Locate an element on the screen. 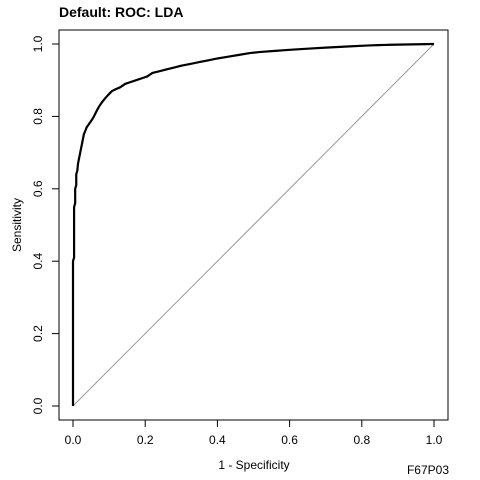  x-tick-label: 0.4 is located at coordinates (217, 440).